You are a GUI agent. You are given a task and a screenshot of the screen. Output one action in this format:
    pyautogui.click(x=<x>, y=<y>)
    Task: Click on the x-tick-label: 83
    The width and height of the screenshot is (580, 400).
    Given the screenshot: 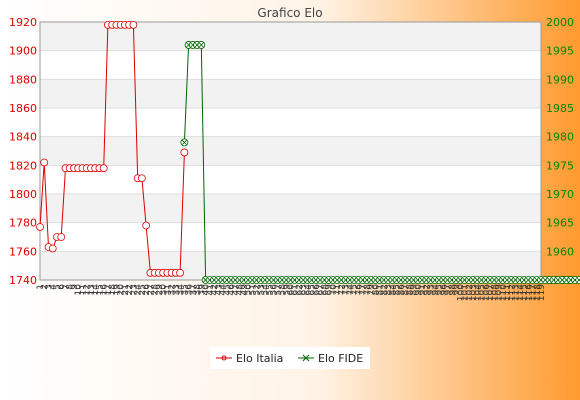 What is the action you would take?
    pyautogui.click(x=389, y=289)
    